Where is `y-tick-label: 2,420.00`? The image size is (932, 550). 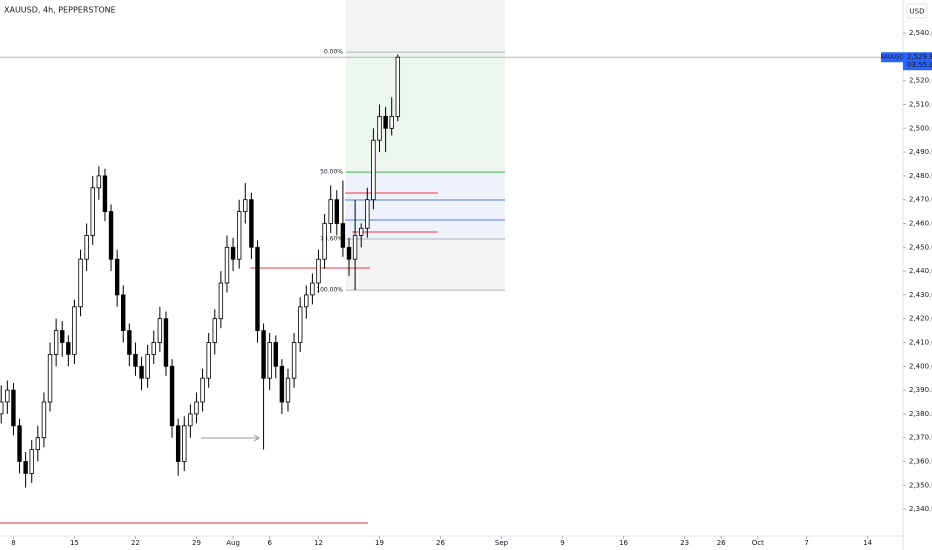 y-tick-label: 2,420.00 is located at coordinates (920, 319).